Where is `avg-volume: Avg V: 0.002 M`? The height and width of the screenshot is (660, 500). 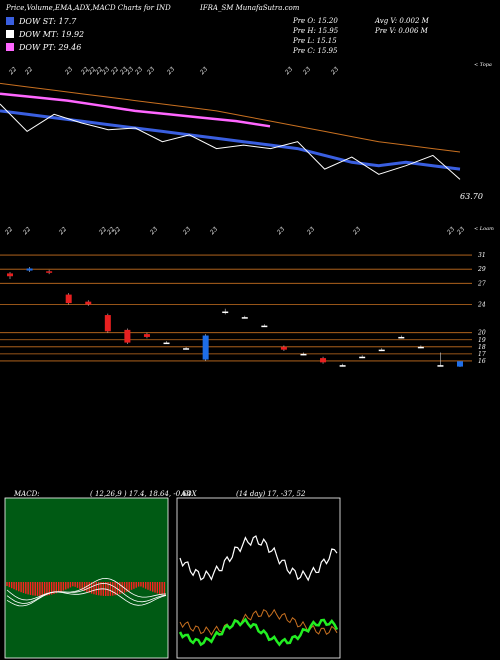 avg-volume: Avg V: 0.002 M is located at coordinates (402, 21).